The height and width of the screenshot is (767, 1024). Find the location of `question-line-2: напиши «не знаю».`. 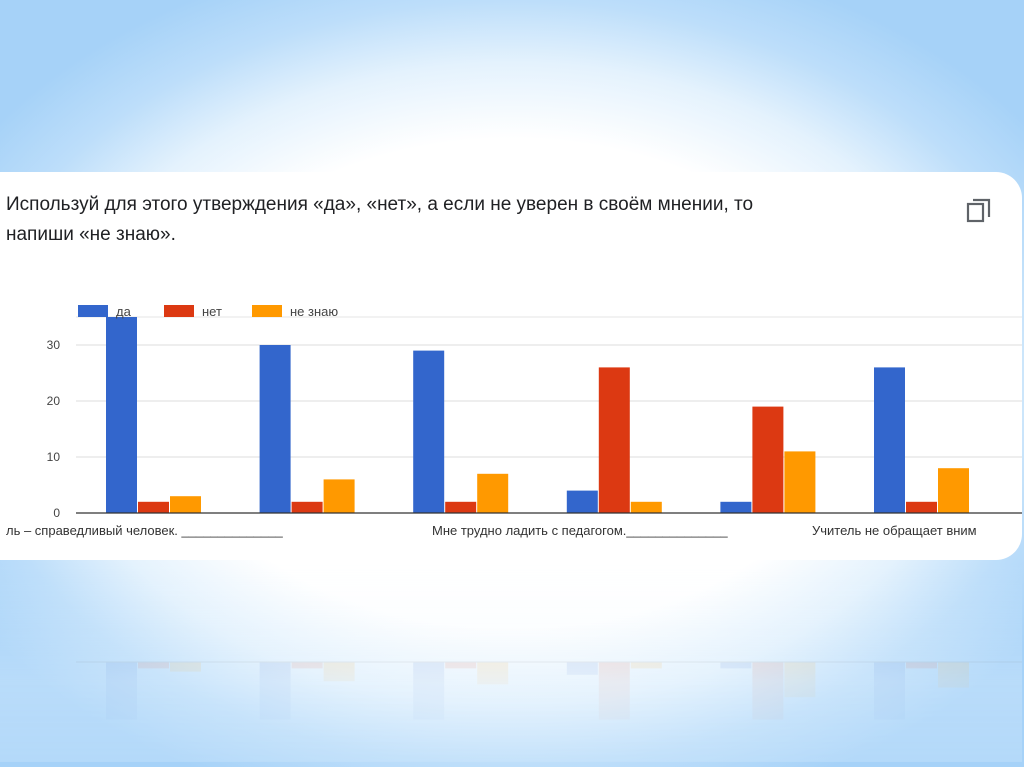

question-line-2: напиши «не знаю». is located at coordinates (91, 234).